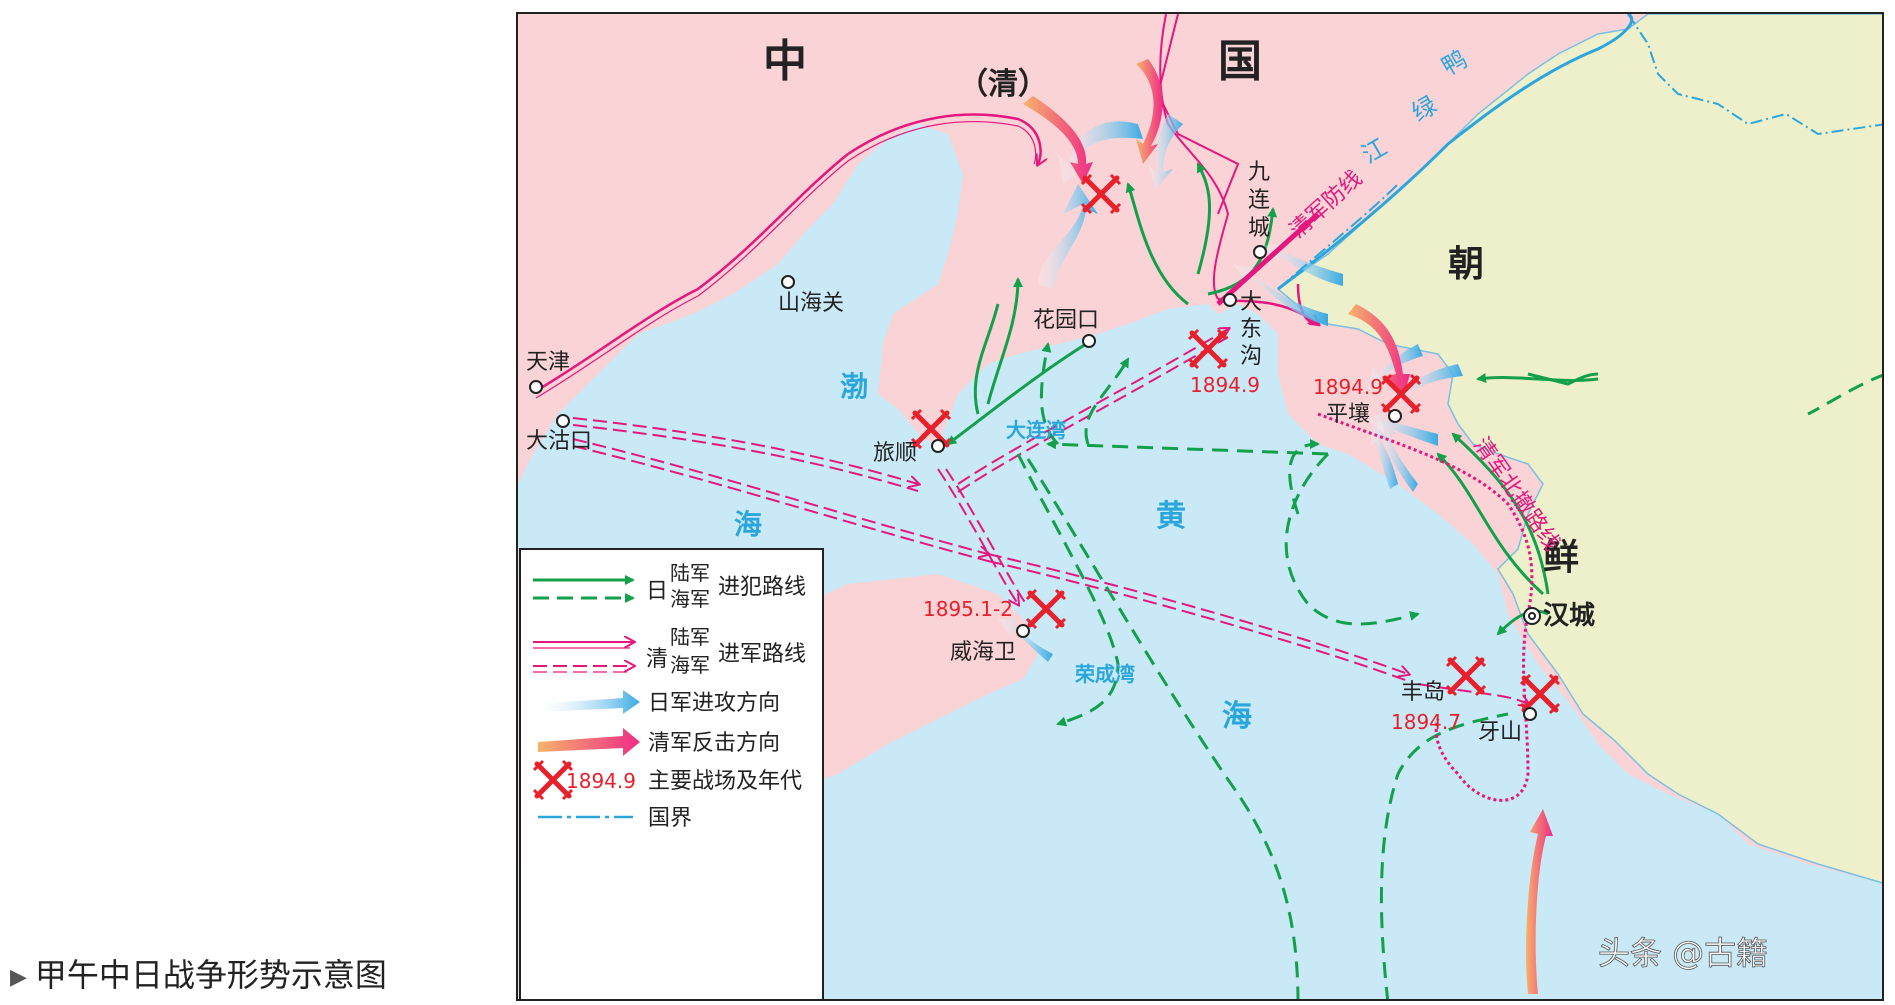 The width and height of the screenshot is (1895, 1005). I want to click on legend-battle-label: 主要战场及年代, so click(725, 781).